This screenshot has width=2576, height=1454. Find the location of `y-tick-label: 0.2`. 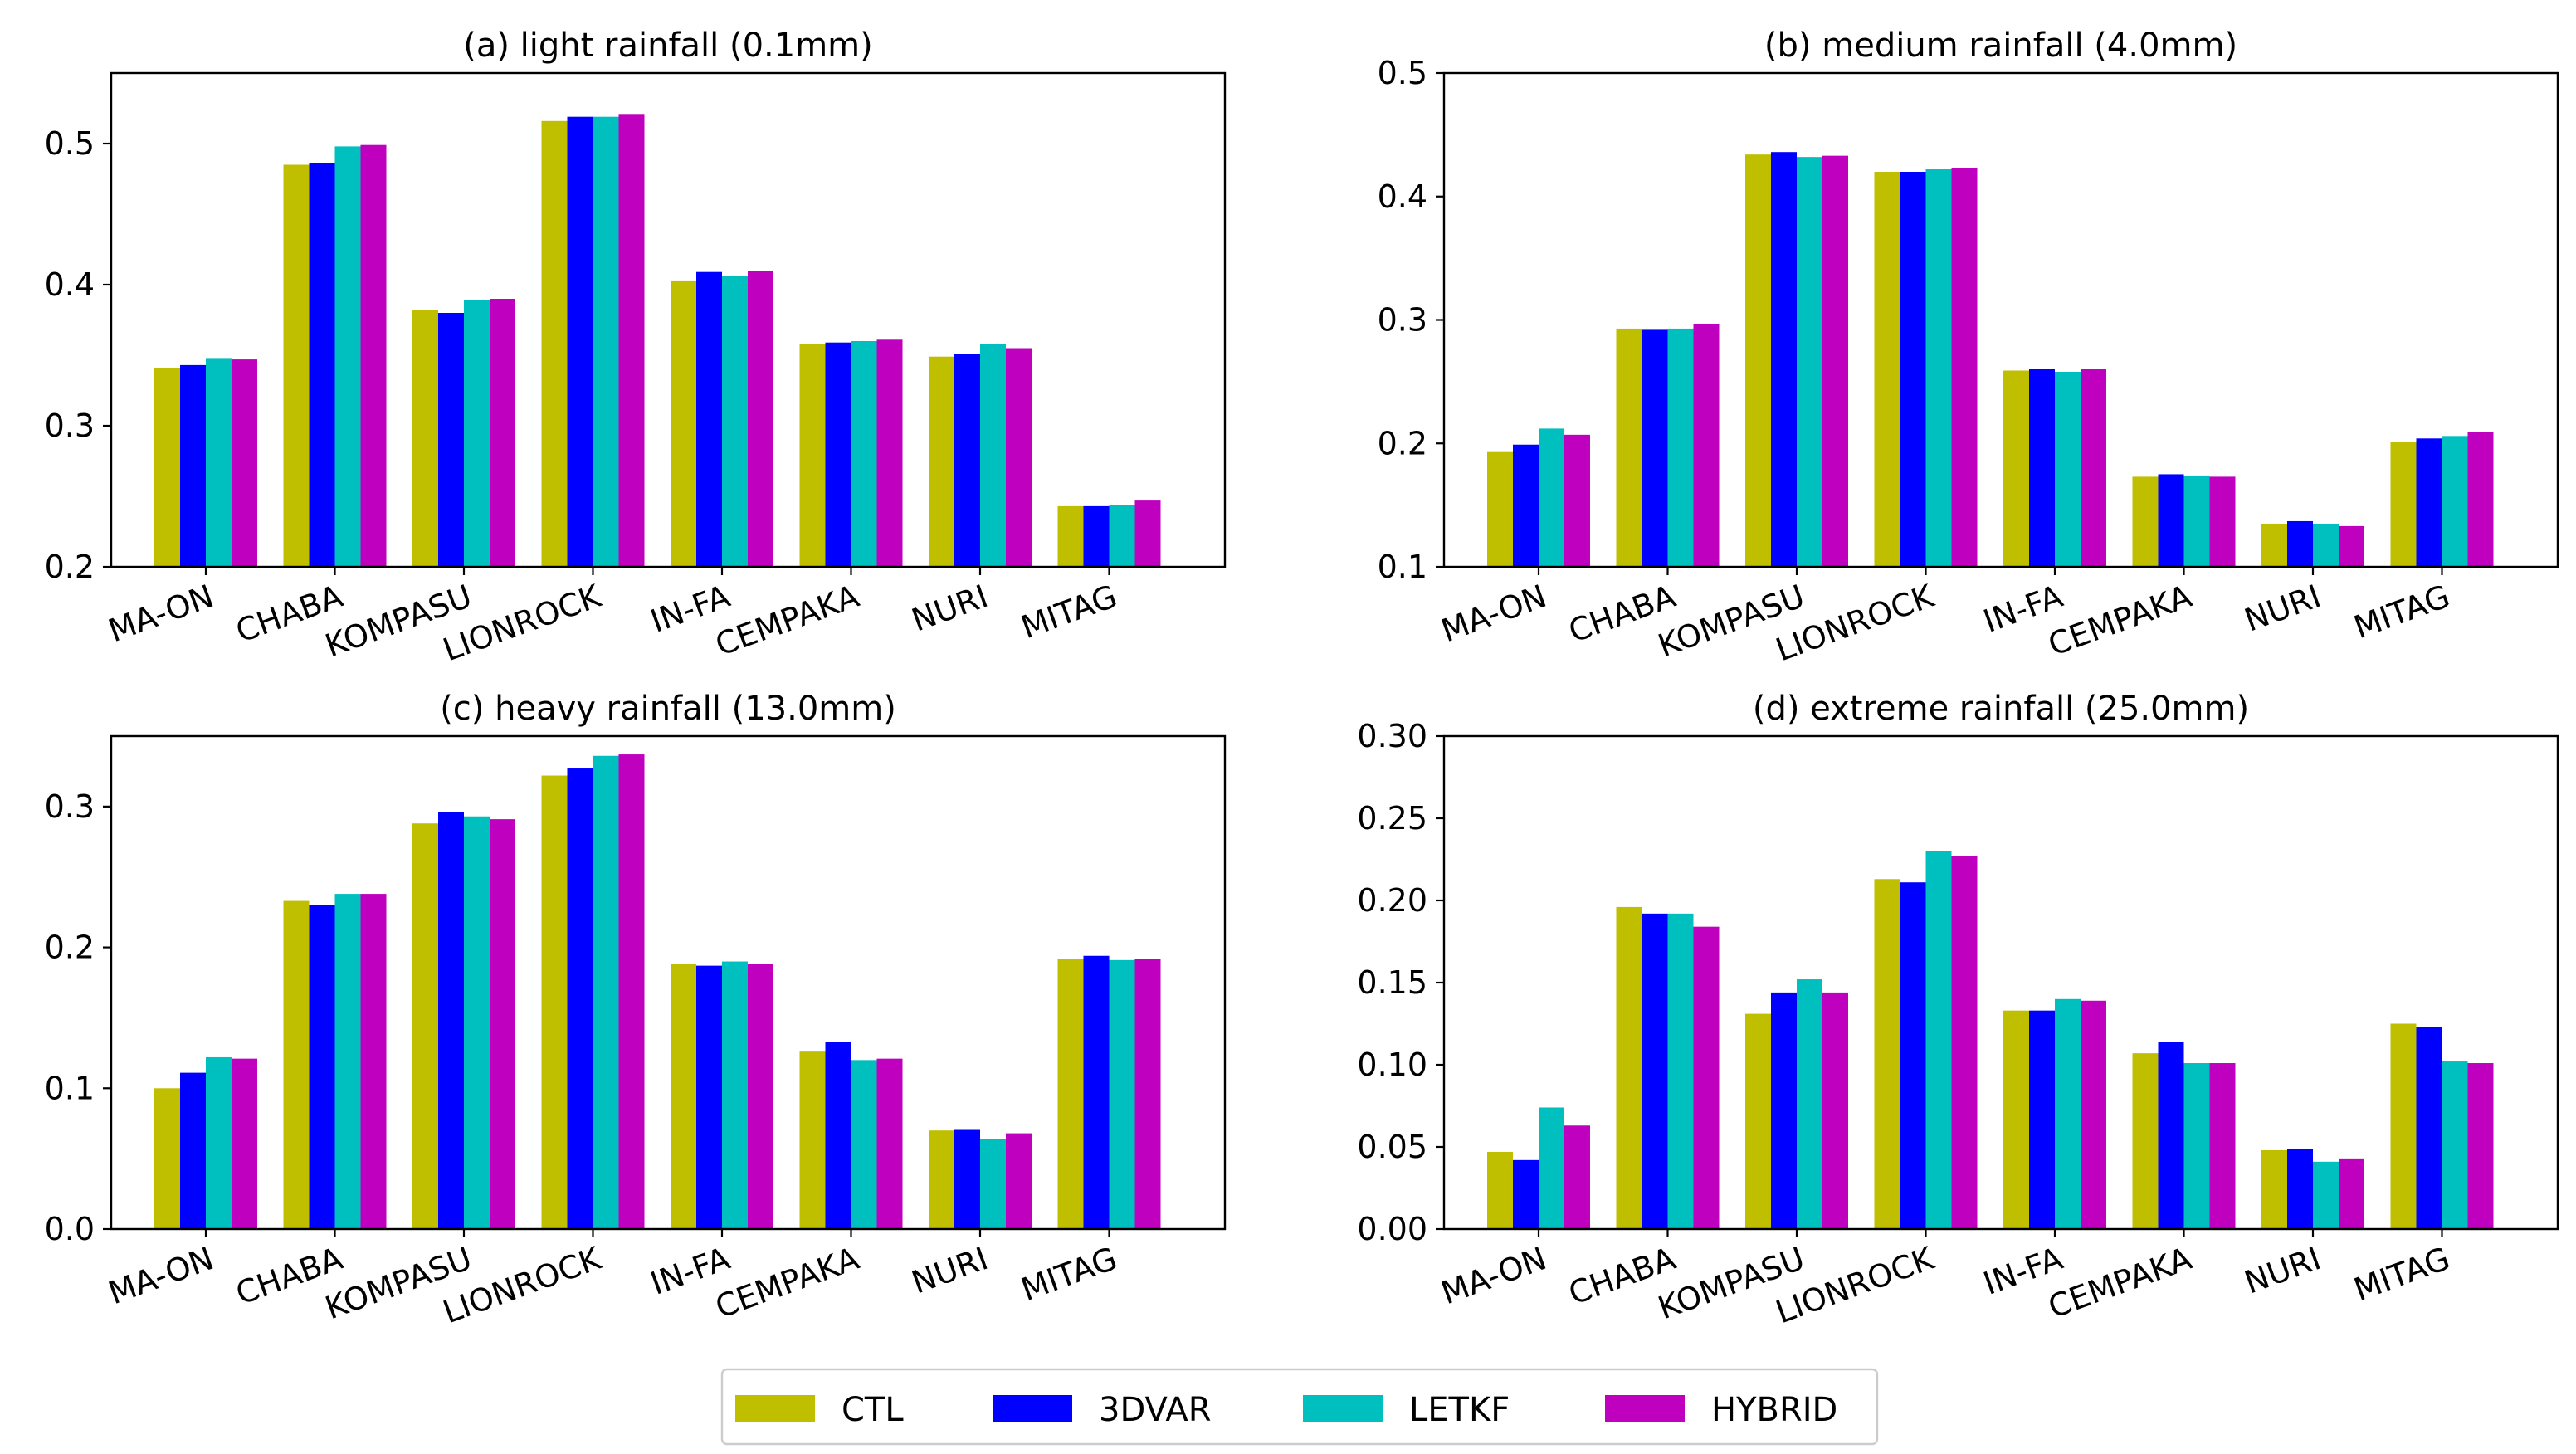

y-tick-label: 0.2 is located at coordinates (70, 947).